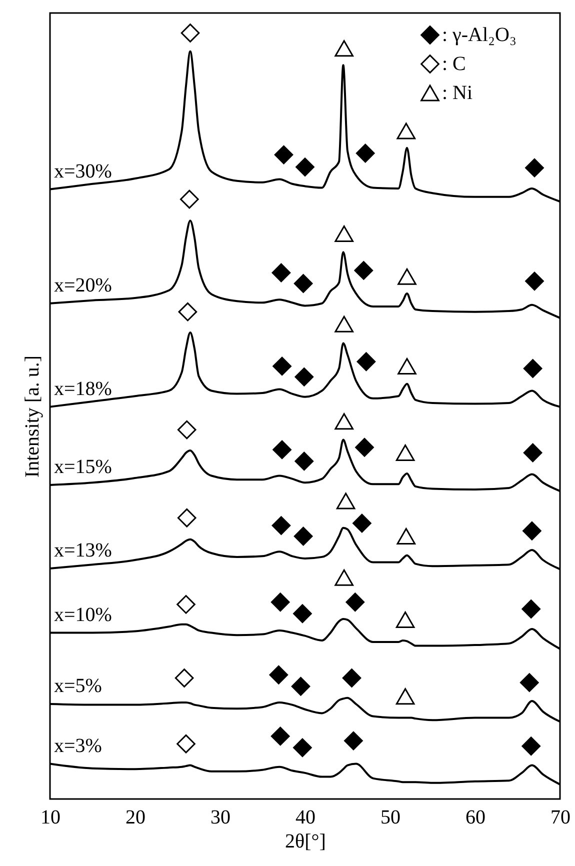 This screenshot has width=575, height=866. I want to click on series-label: x=3%, so click(78, 745).